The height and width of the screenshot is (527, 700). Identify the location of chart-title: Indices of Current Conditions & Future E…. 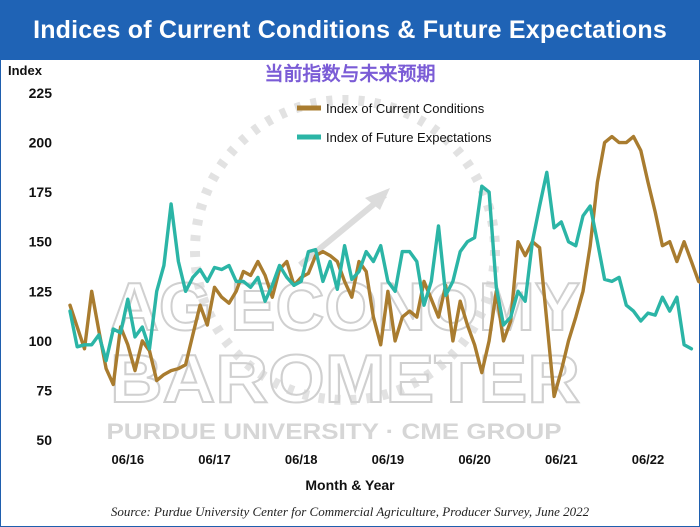
(350, 30).